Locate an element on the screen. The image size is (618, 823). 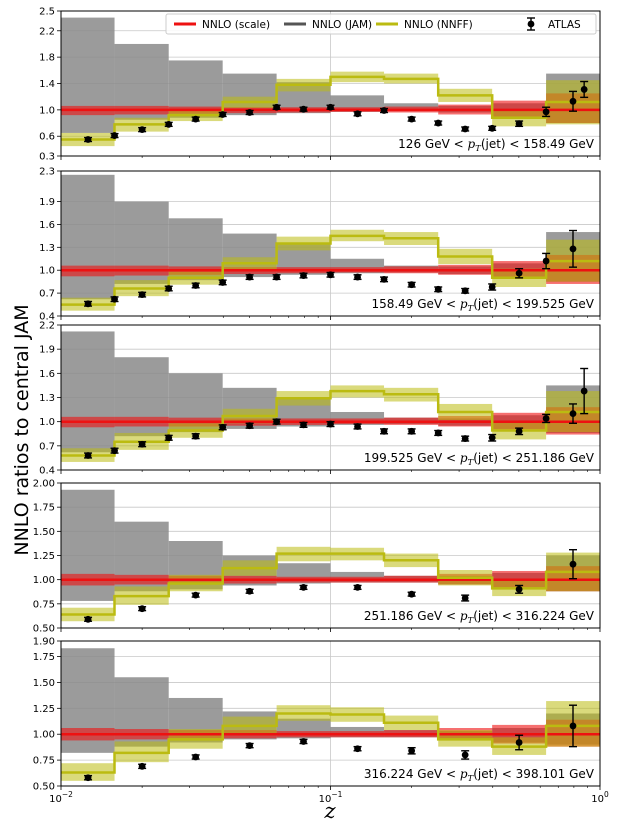
annotation-prefix: 251.186 GeV < is located at coordinates (412, 616).